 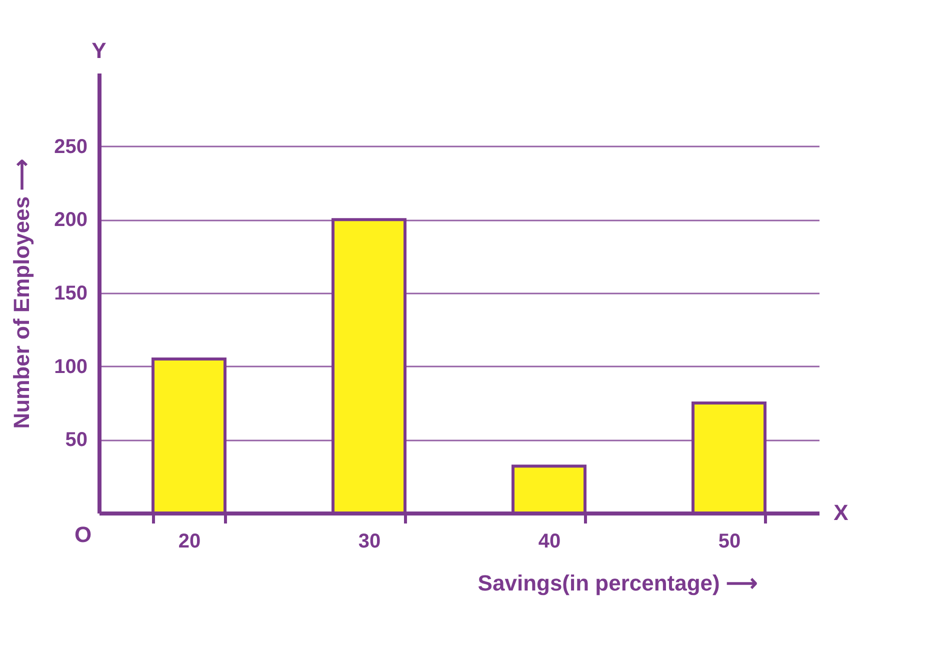 I want to click on y-tick-label: 100, so click(x=71, y=367).